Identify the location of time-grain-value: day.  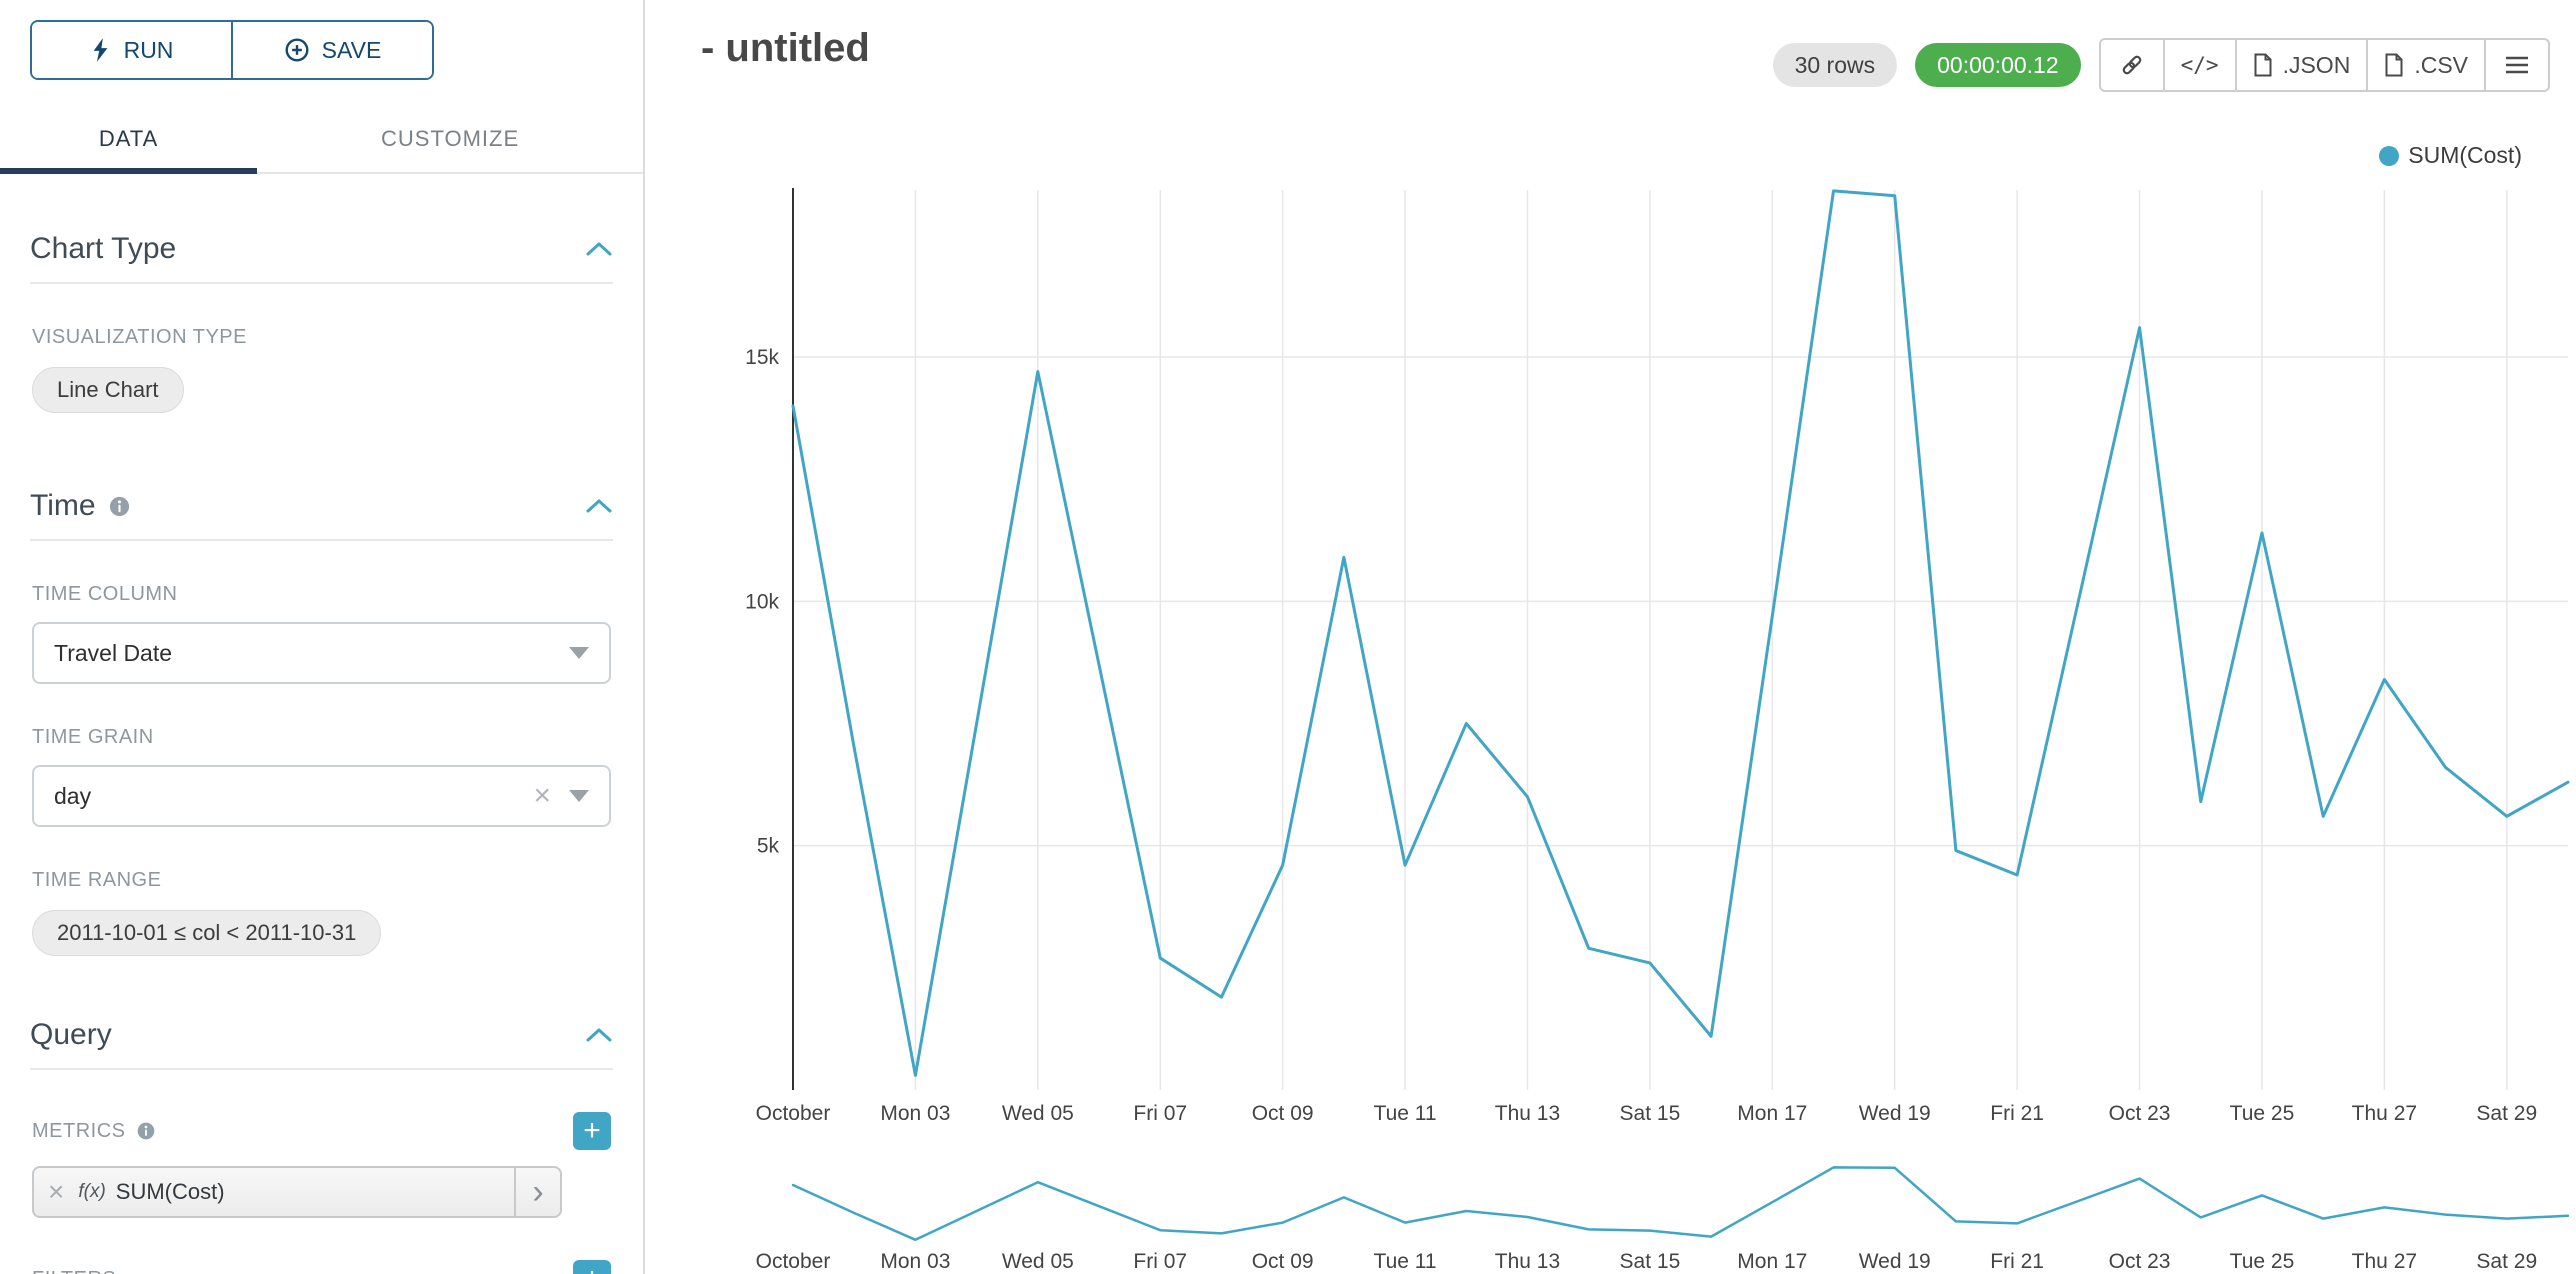
(73, 795).